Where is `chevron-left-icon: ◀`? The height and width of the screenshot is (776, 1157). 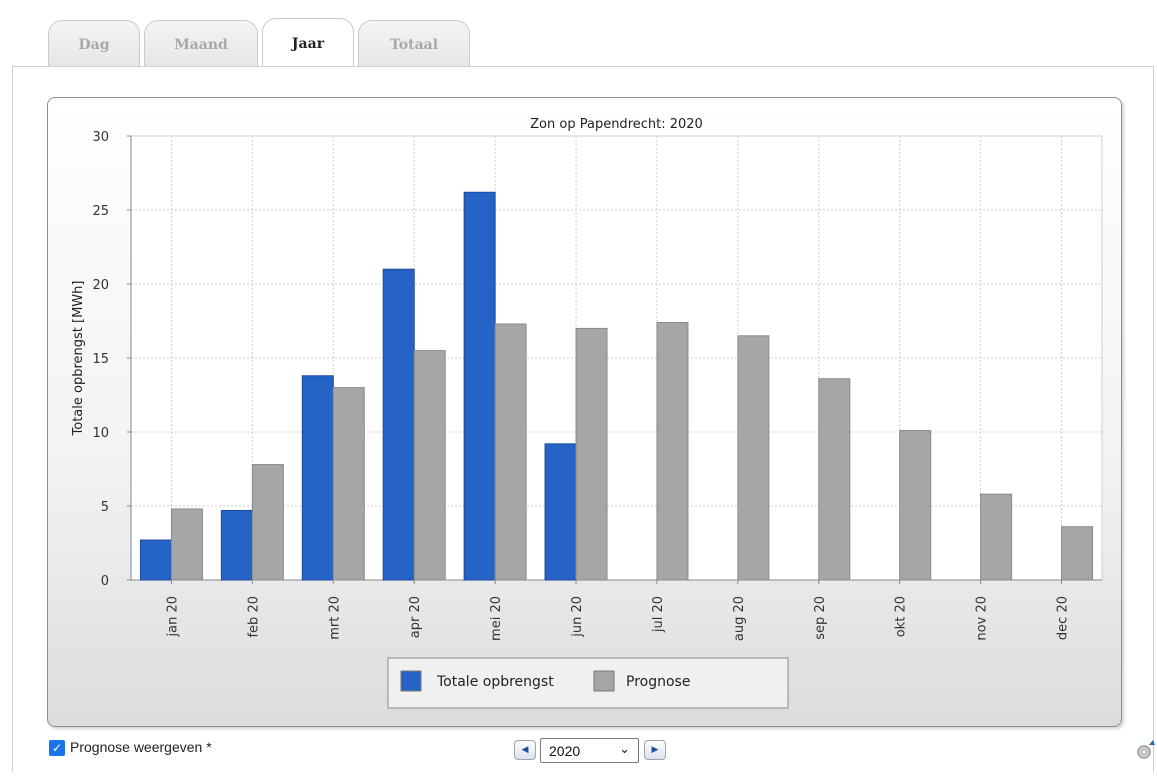
chevron-left-icon: ◀ is located at coordinates (525, 750).